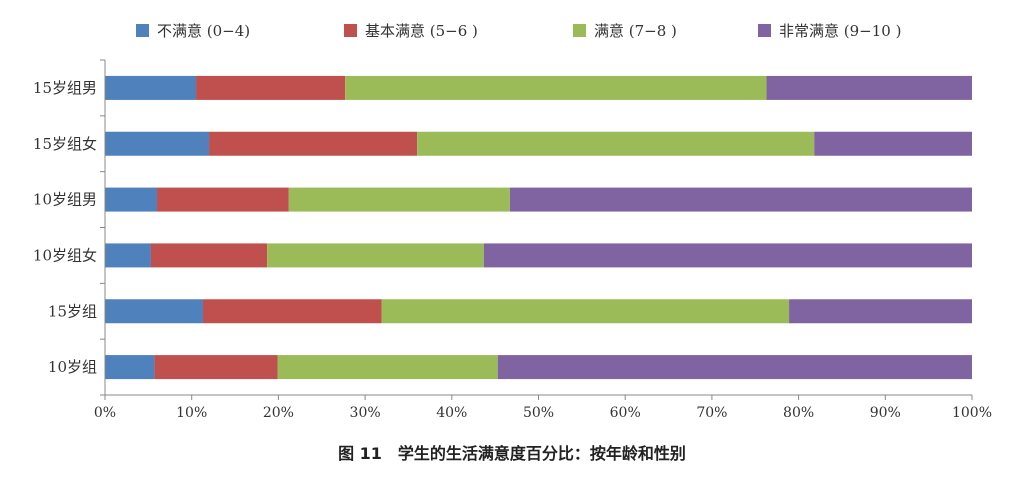  What do you see at coordinates (365, 413) in the screenshot?
I see `x-tick-label-3: 30%` at bounding box center [365, 413].